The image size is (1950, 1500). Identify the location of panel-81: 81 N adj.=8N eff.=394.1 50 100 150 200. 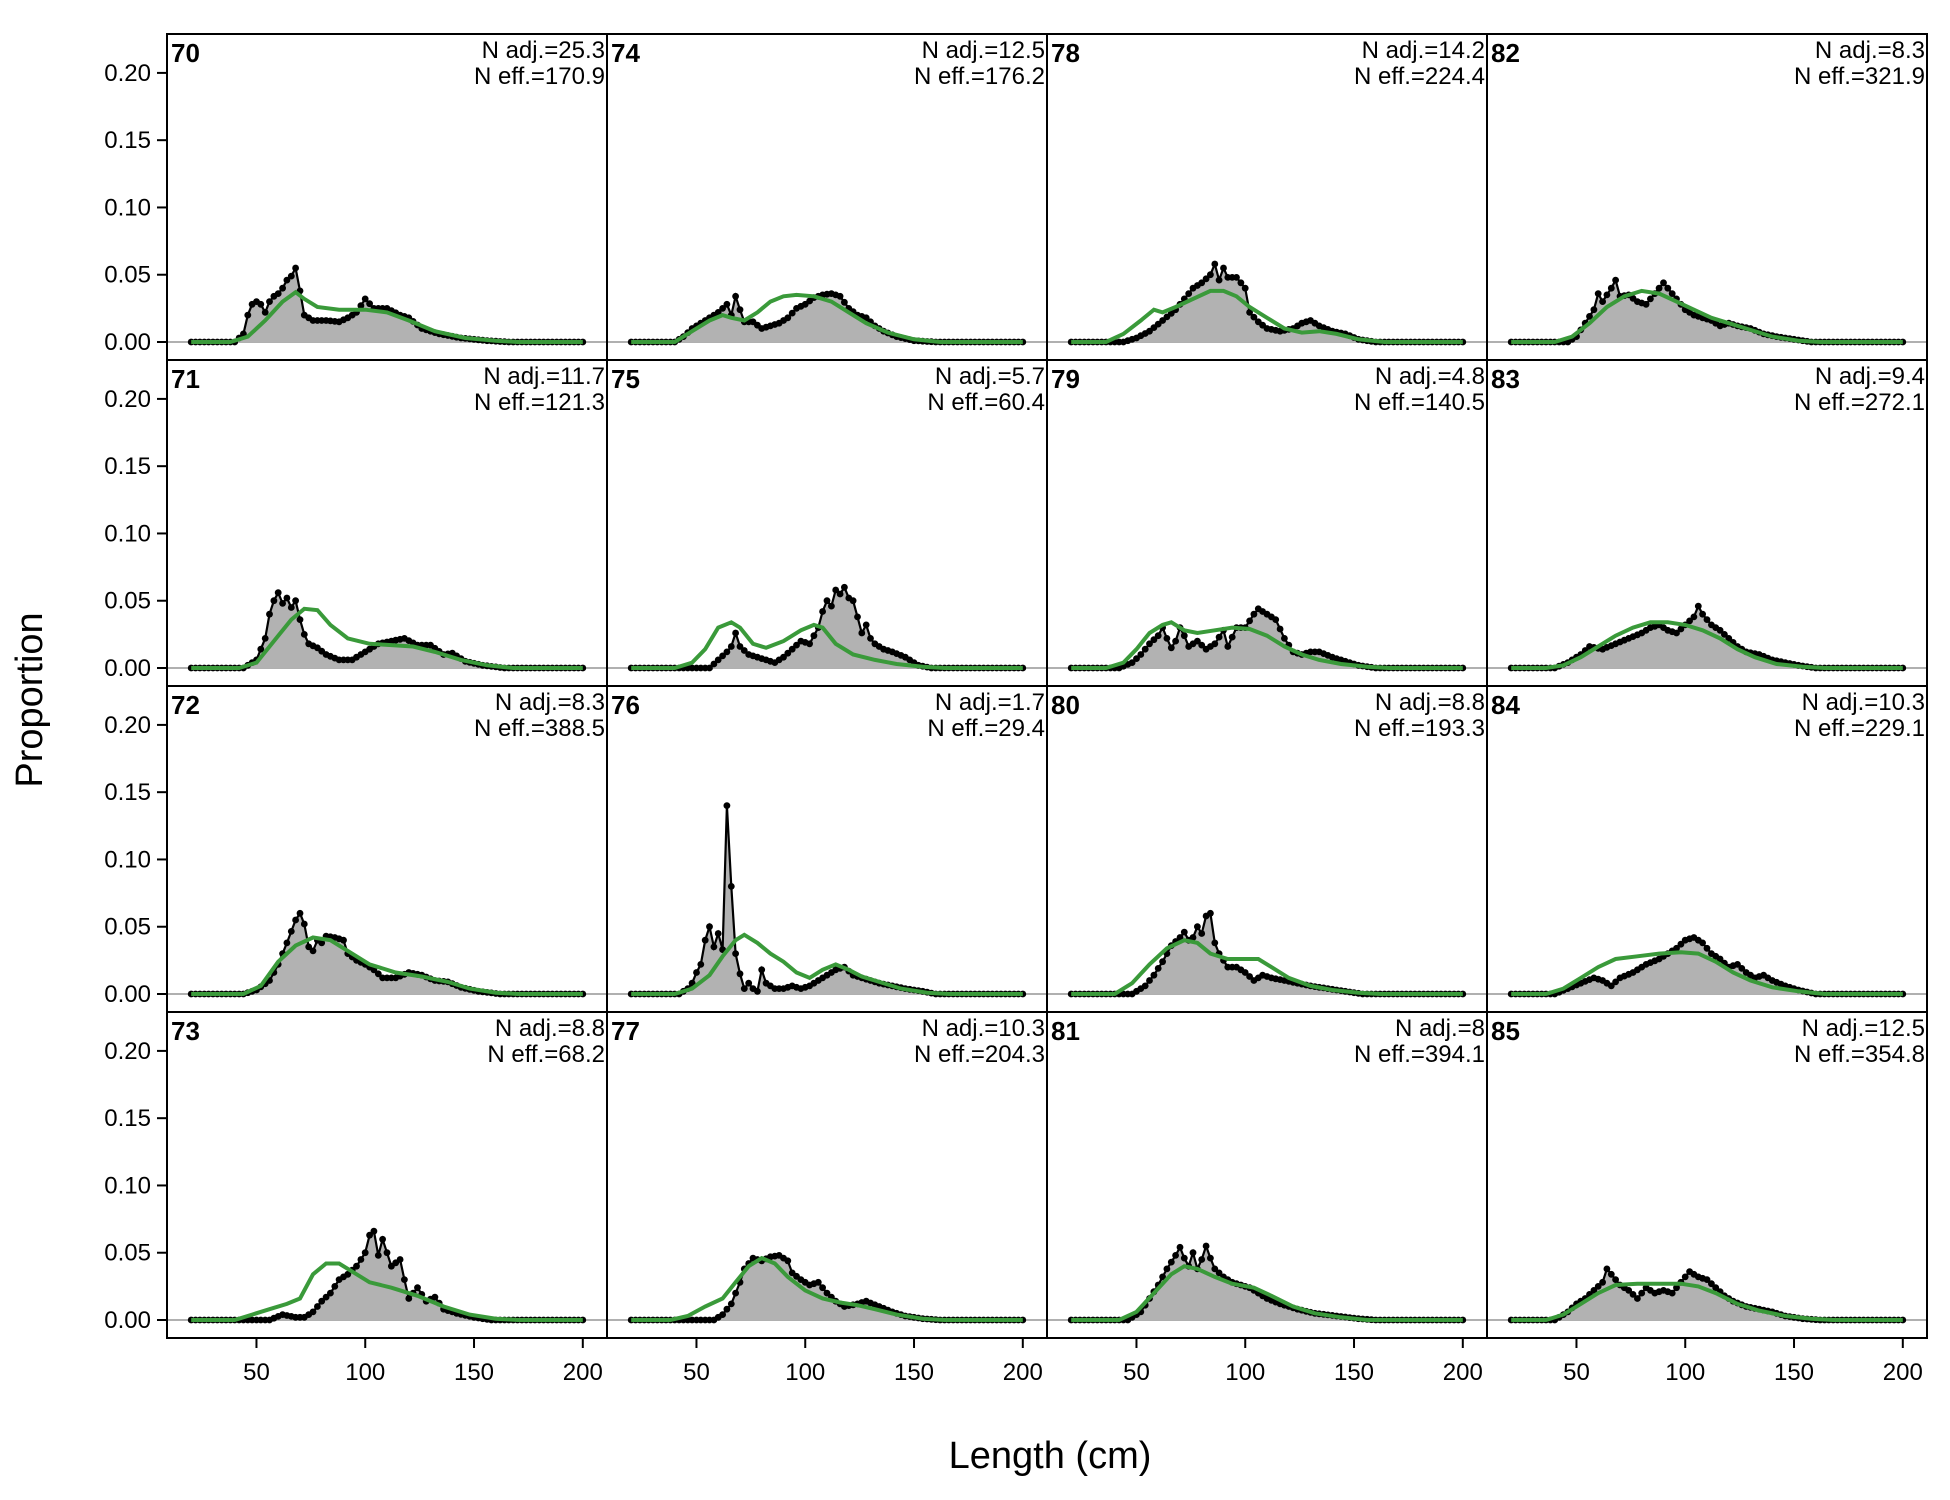
(1267, 1198).